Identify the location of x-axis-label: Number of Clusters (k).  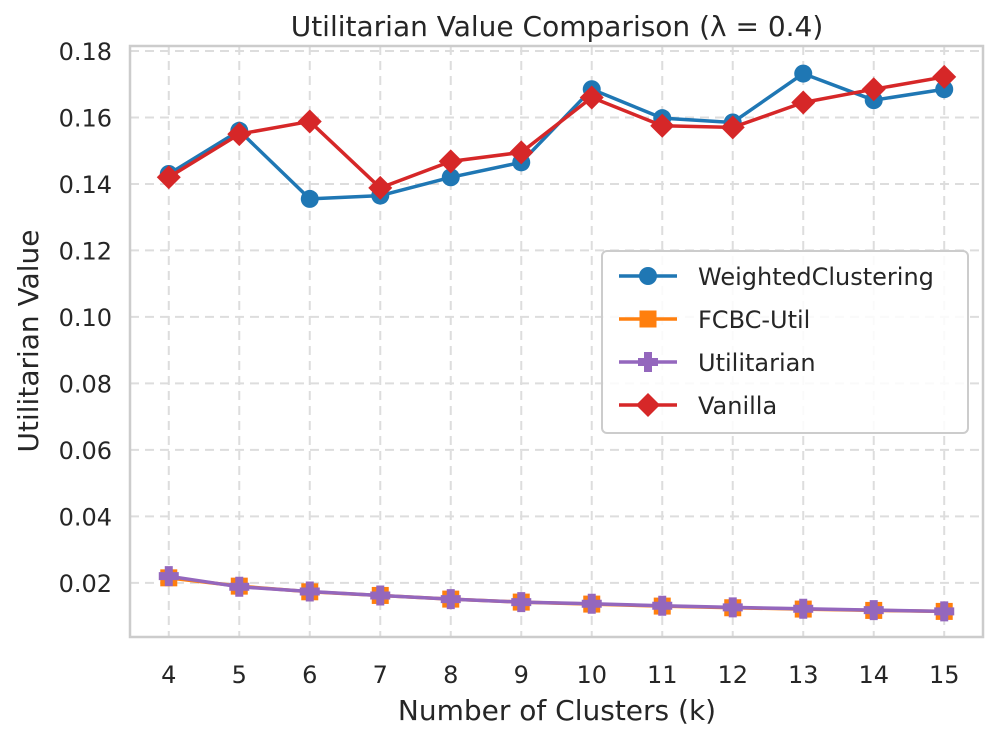
(557, 710).